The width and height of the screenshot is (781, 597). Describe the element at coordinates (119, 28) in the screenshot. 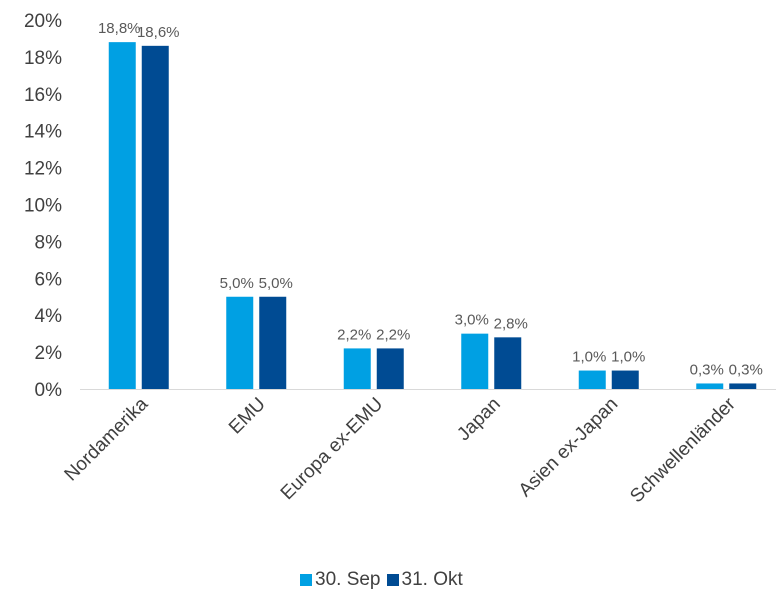

I see `data-label: 18,8%` at that location.